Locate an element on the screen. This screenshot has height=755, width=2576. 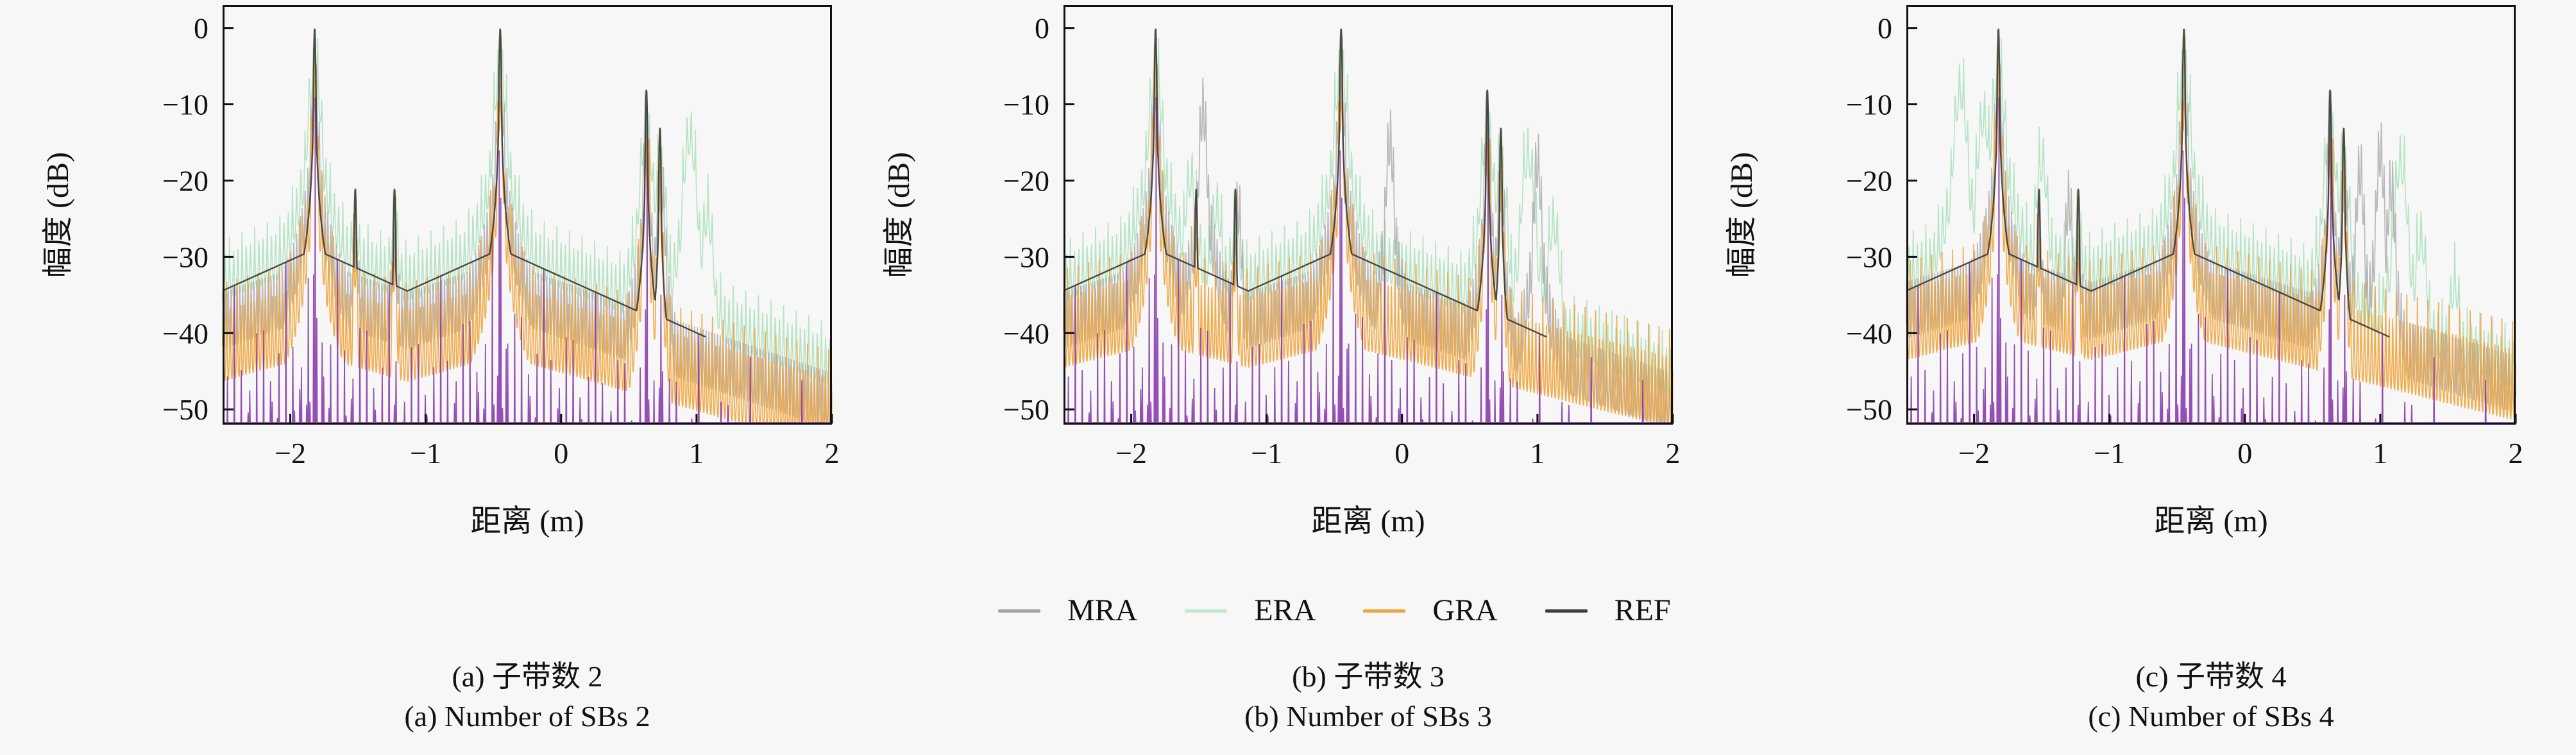
y-axis-label-b: 幅度 (dB) is located at coordinates (899, 215).